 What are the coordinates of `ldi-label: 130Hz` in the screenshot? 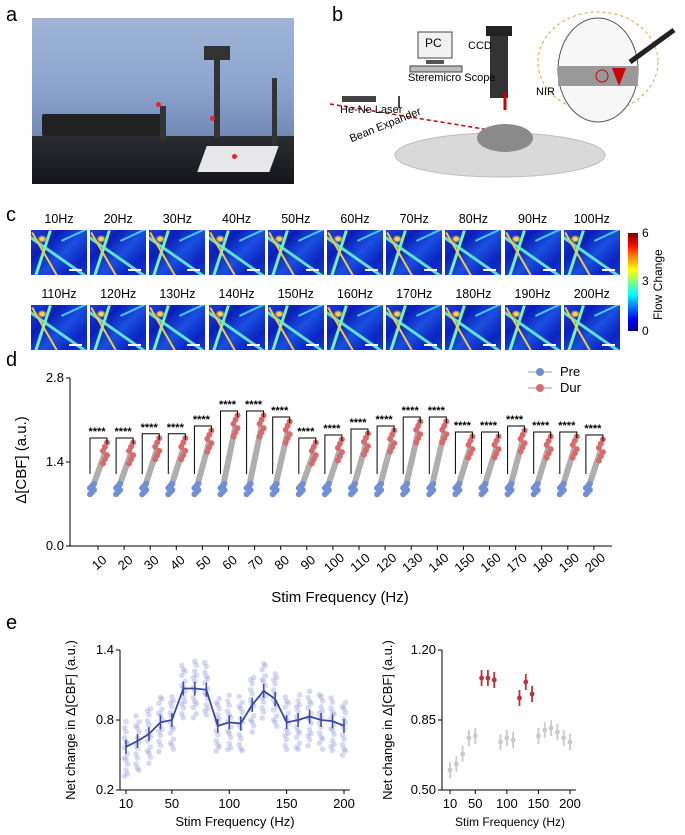 It's located at (177, 294).